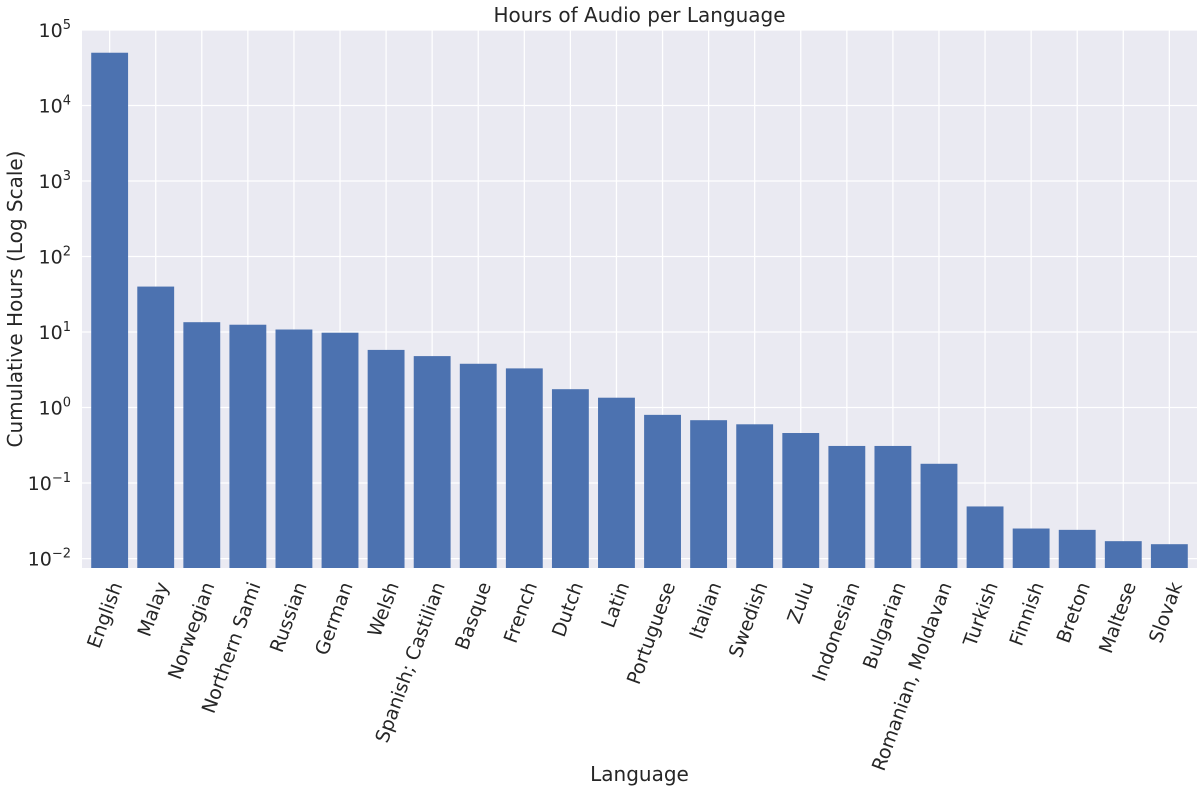 The image size is (1204, 791). Describe the element at coordinates (1031, 548) in the screenshot. I see `bar-finnish` at that location.